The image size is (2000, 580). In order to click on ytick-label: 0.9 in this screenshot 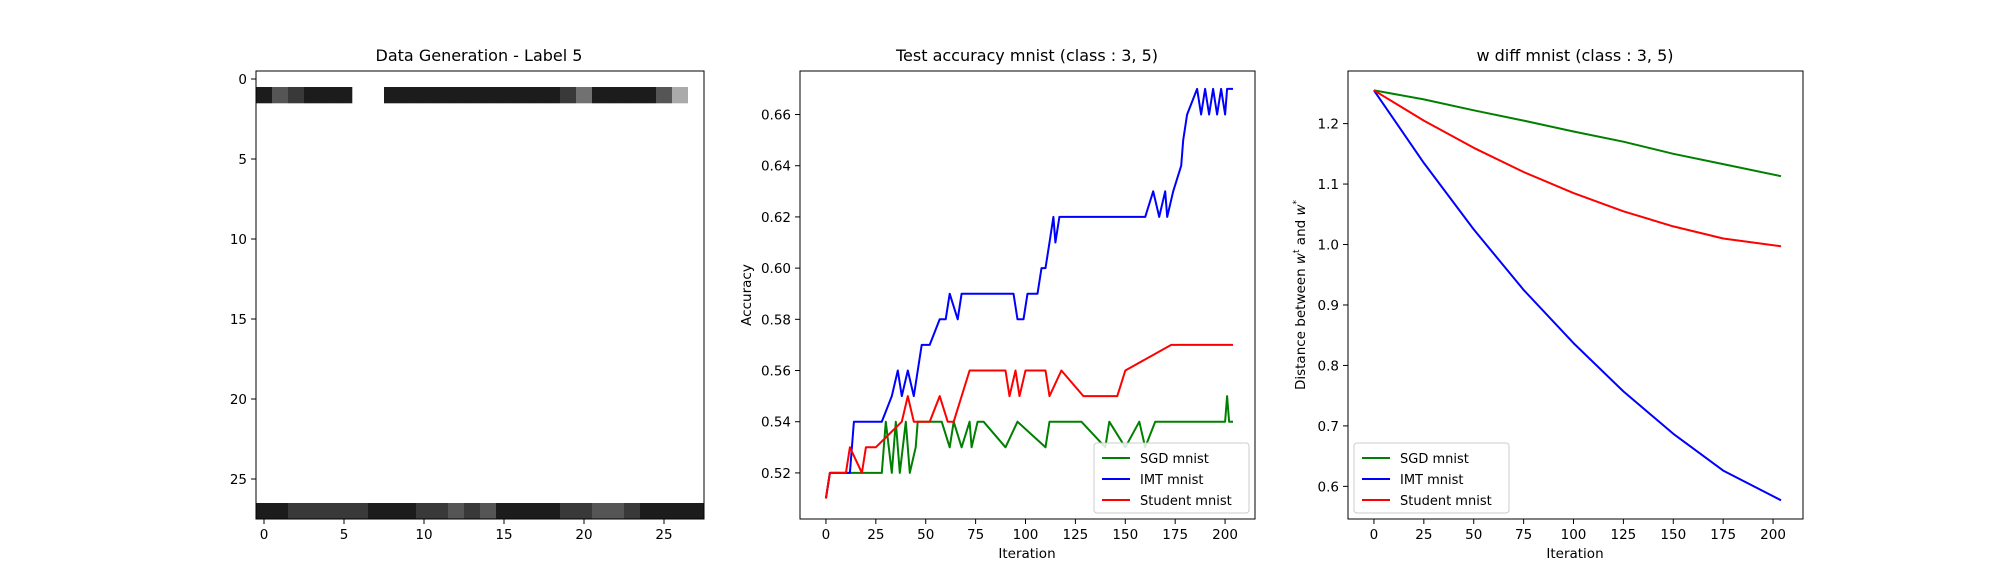, I will do `click(1328, 306)`.